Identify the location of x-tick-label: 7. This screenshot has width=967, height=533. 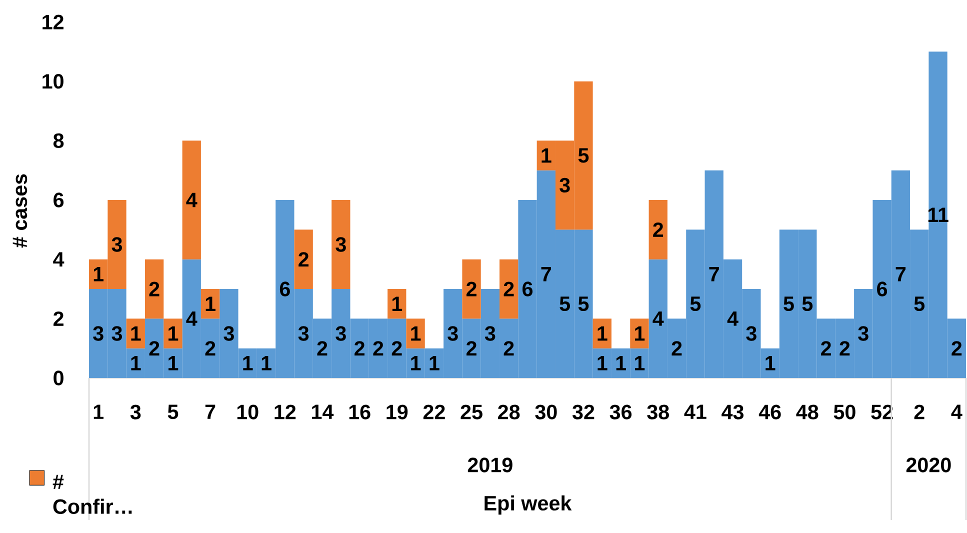
(210, 411).